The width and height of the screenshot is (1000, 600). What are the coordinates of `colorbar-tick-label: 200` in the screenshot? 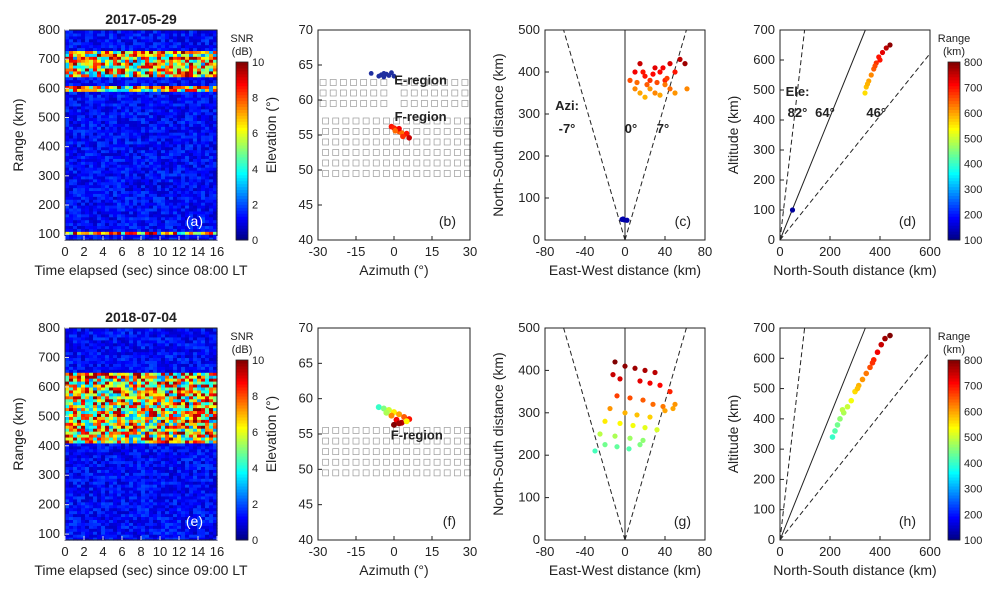 It's located at (973, 216).